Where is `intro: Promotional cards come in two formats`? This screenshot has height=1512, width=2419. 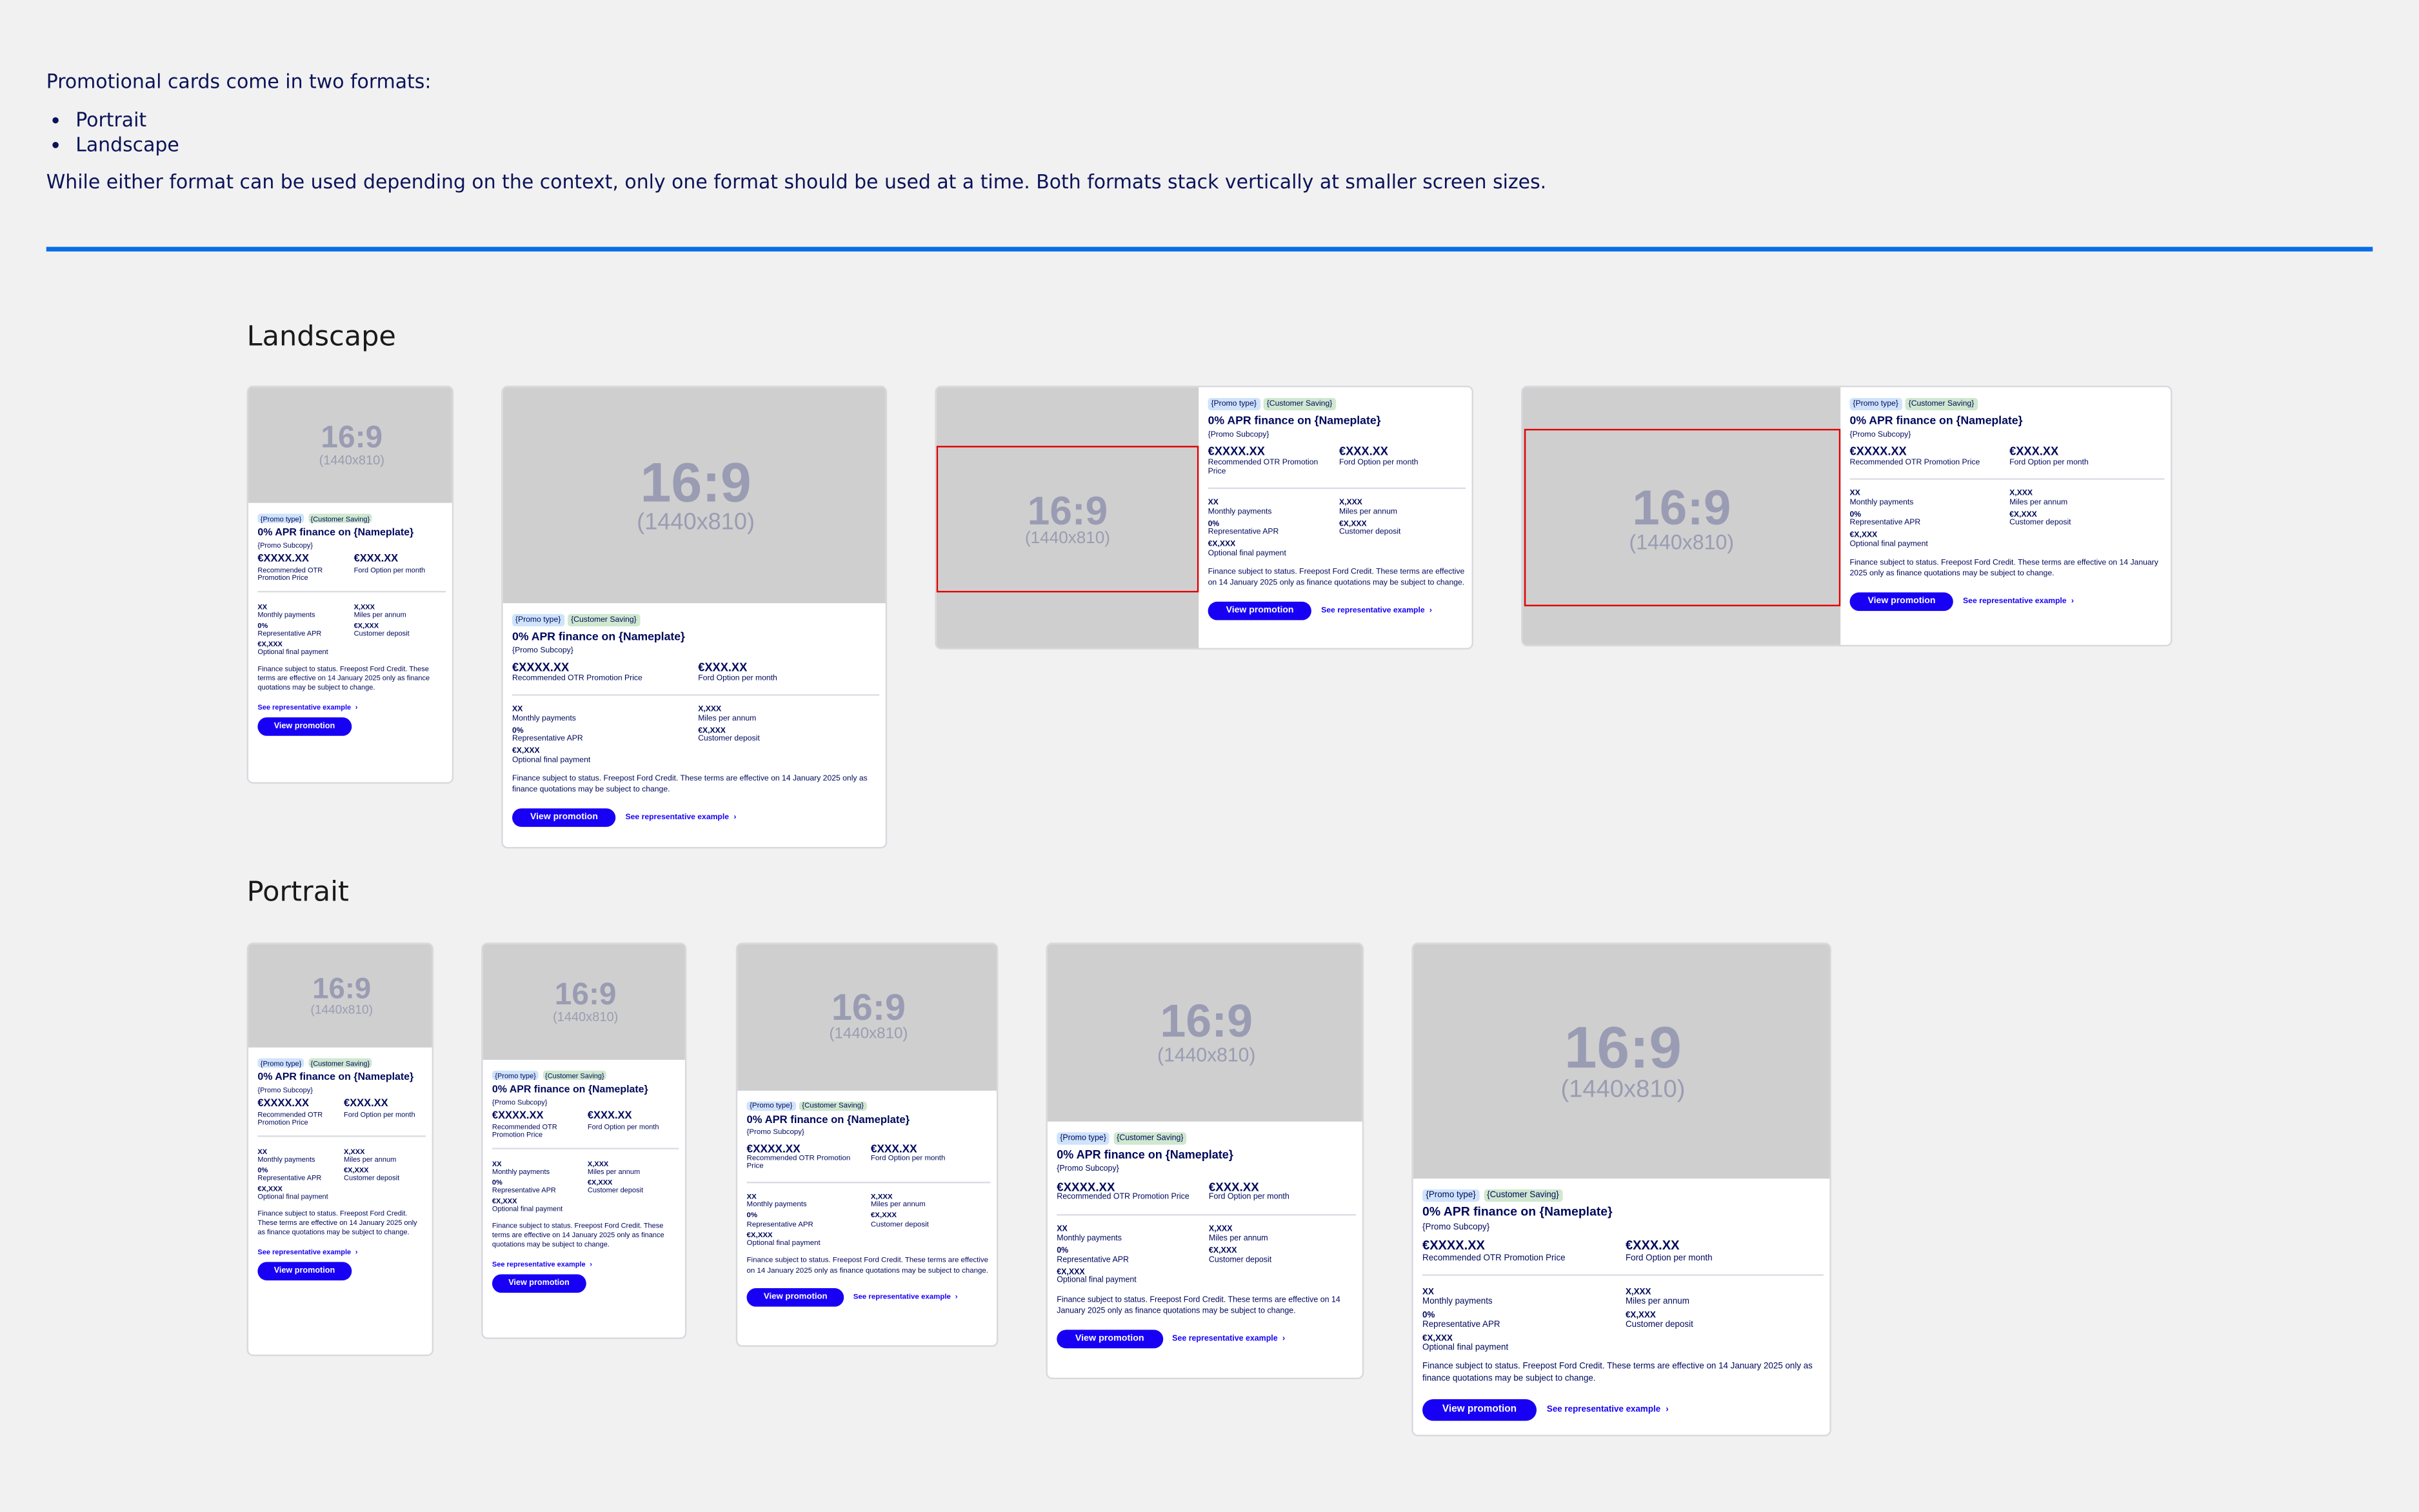
intro: Promotional cards come in two formats is located at coordinates (796, 131).